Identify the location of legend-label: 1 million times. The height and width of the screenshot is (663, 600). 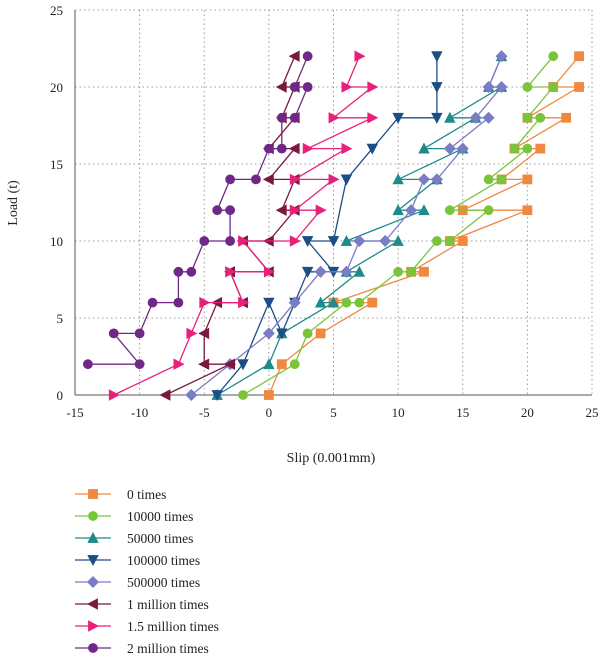
(168, 604).